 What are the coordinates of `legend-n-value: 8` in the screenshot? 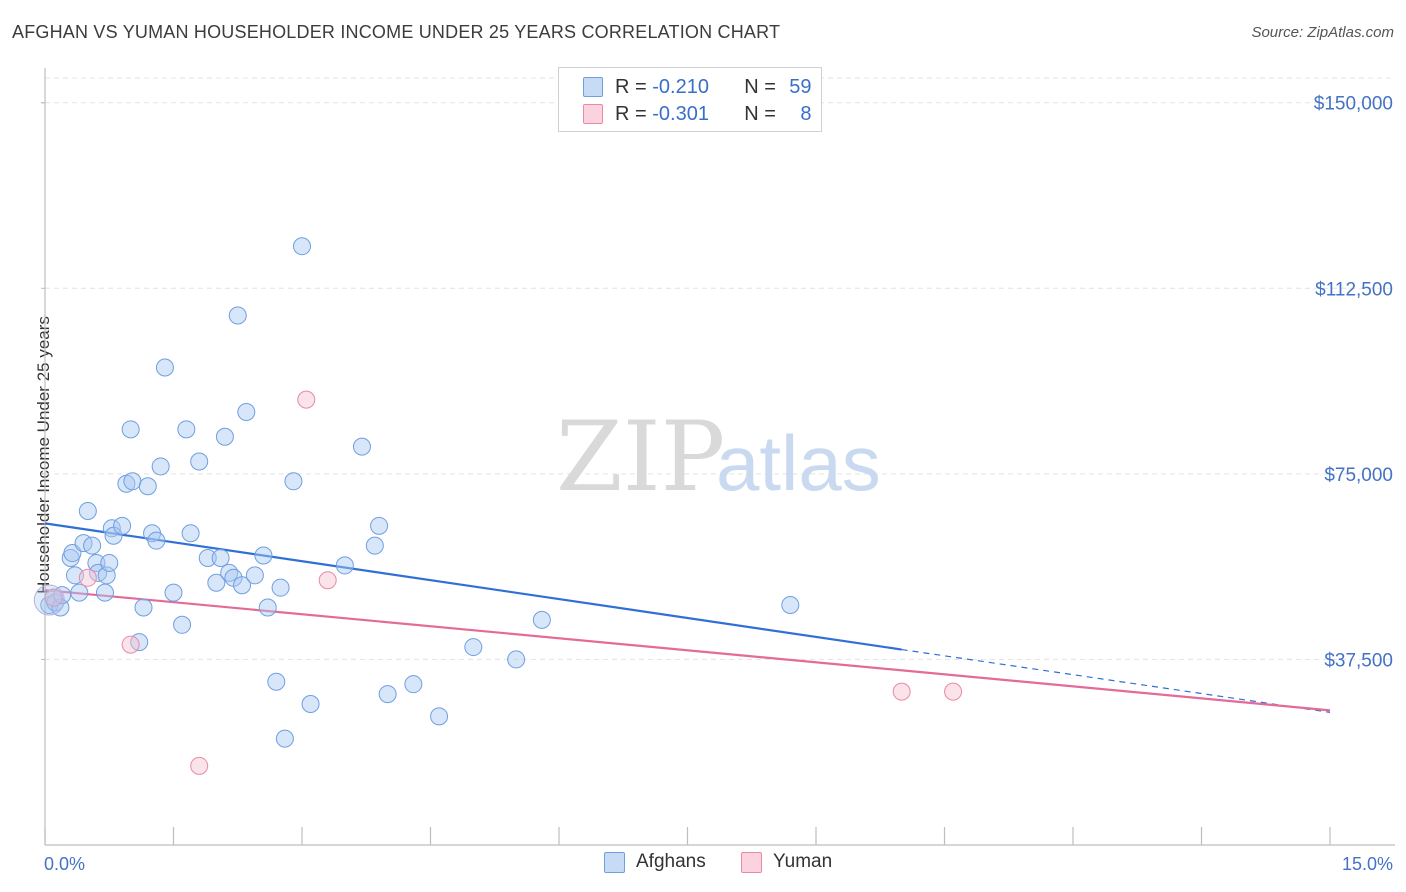 It's located at (806, 113).